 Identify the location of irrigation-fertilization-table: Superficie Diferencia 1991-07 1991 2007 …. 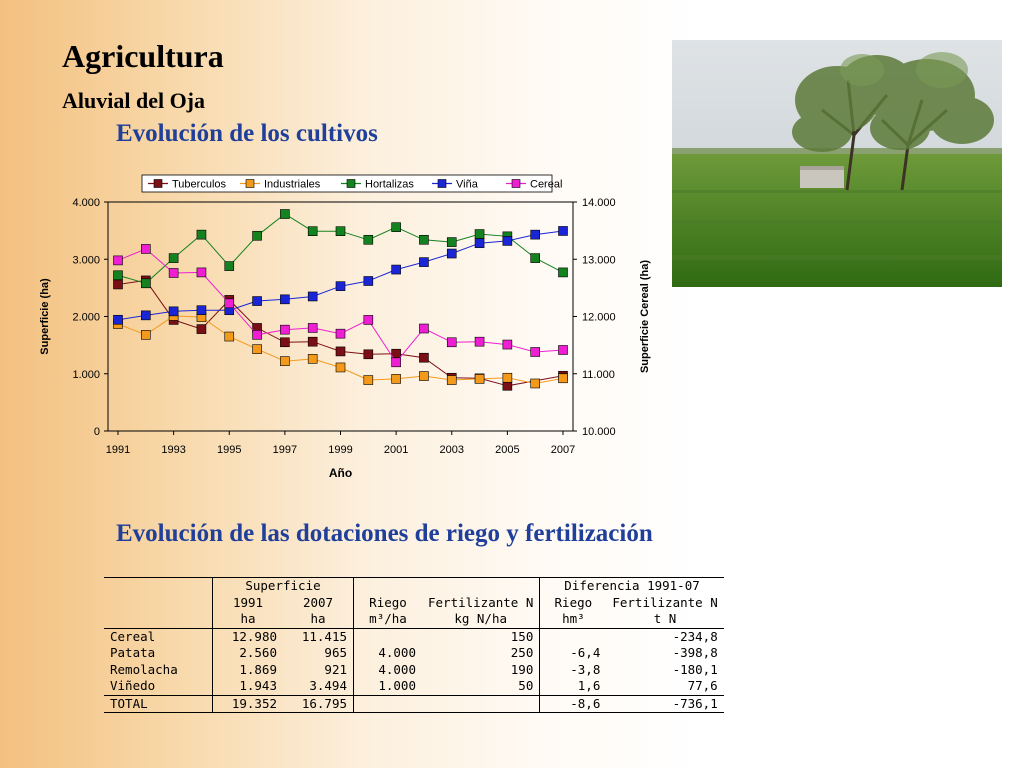
(414, 645).